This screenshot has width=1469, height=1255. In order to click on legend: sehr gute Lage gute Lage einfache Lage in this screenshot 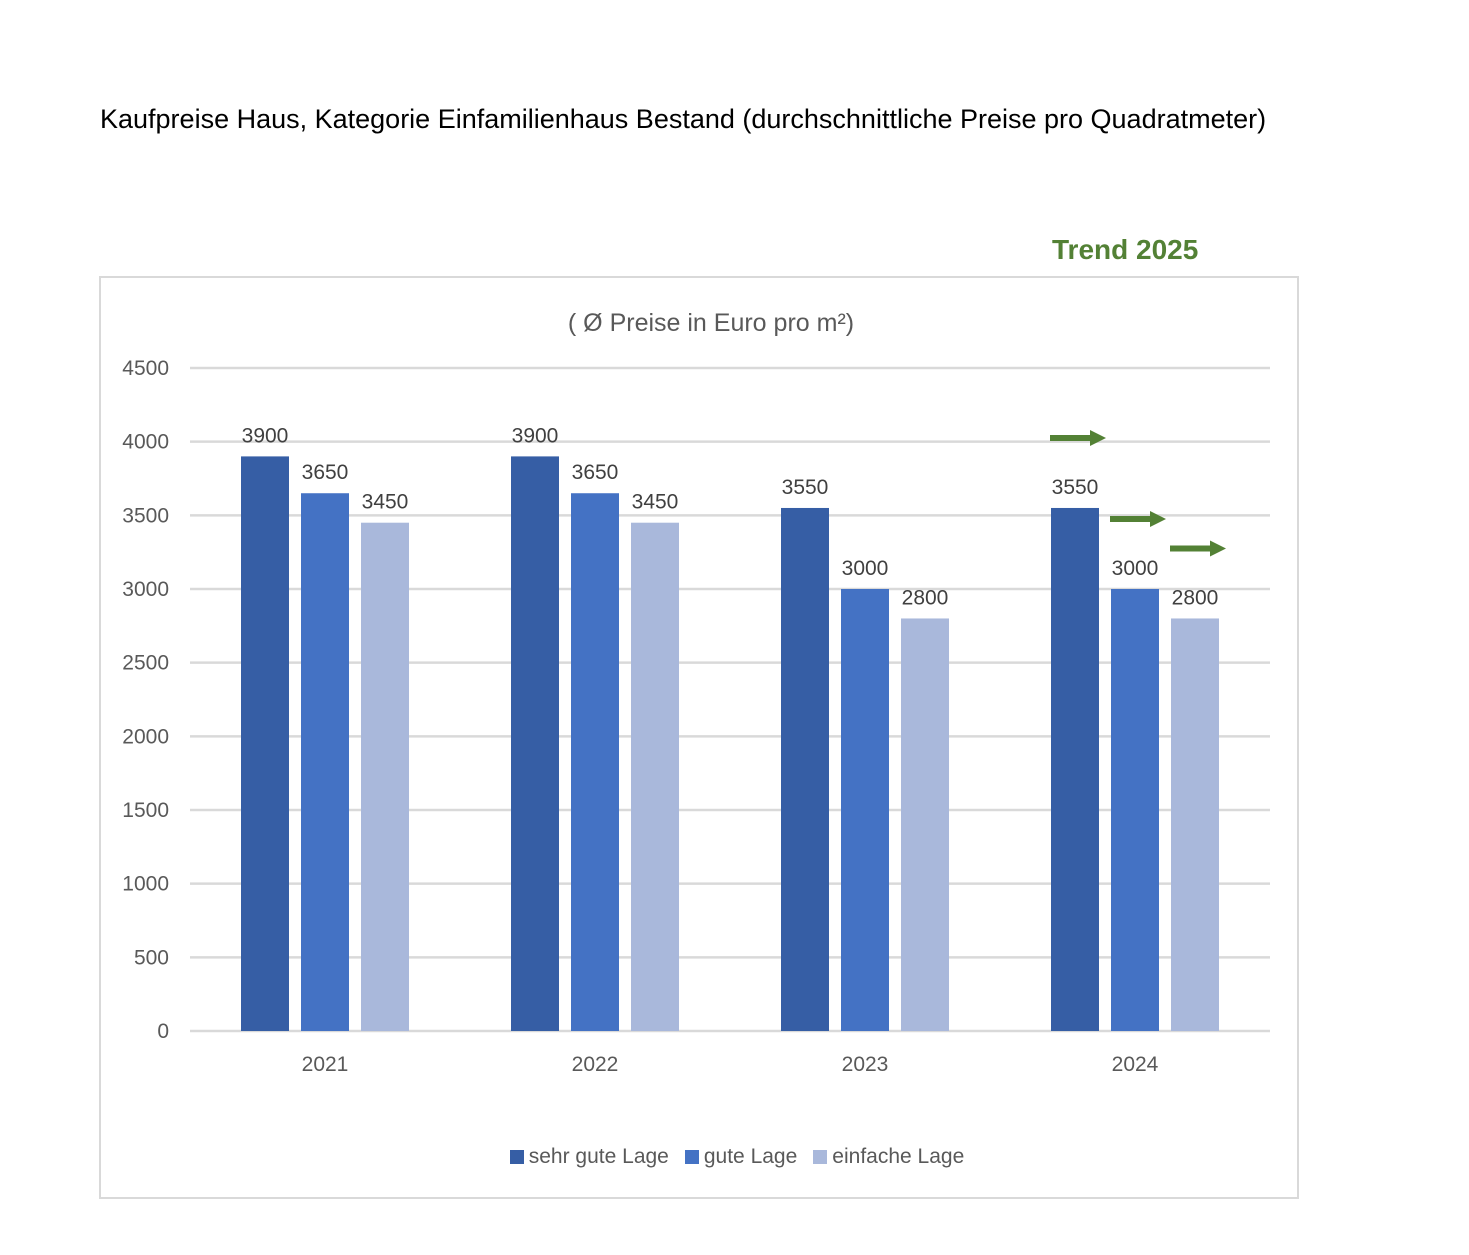, I will do `click(734, 1157)`.